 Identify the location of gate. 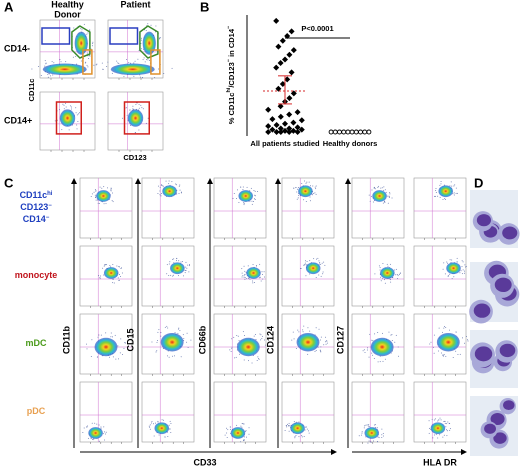
(149, 42).